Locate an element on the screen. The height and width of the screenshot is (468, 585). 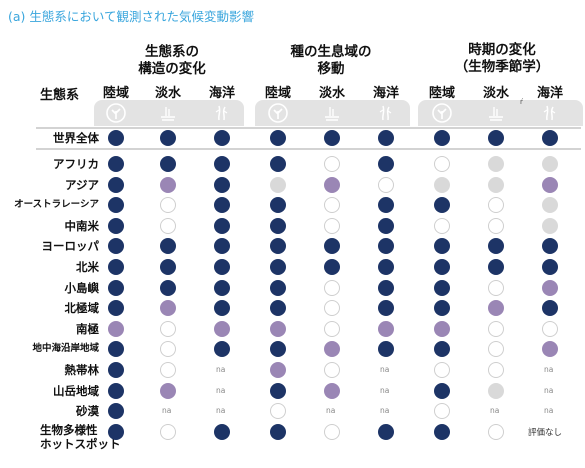
row-label: アフリカ is located at coordinates (76, 164).